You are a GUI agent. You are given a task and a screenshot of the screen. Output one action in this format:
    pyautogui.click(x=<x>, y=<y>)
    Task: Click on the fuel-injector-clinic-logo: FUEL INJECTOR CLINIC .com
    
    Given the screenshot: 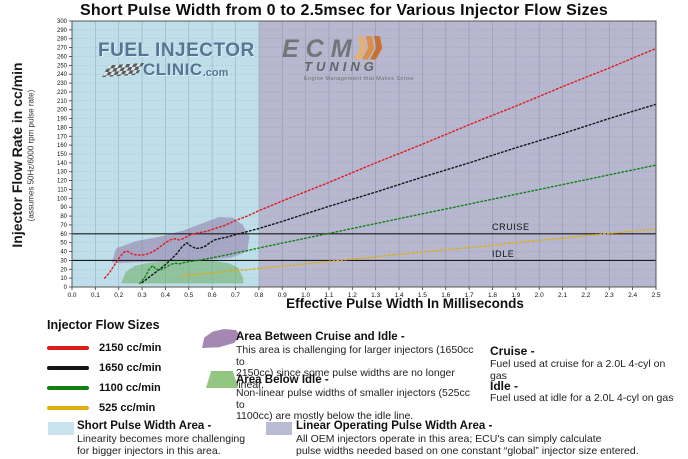 What is the action you would take?
    pyautogui.click(x=176, y=60)
    